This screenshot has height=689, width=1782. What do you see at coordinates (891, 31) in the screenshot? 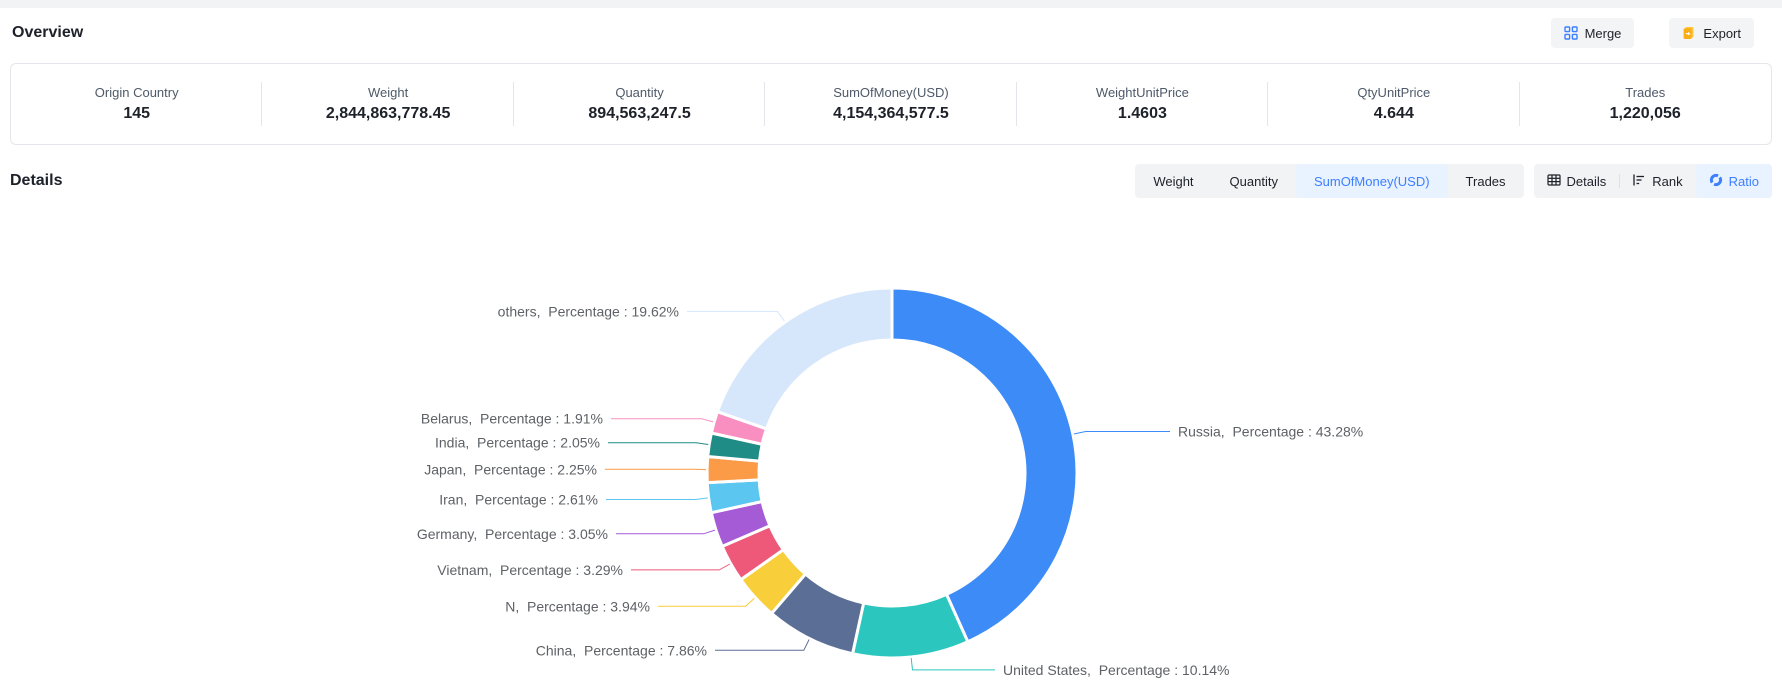
I see `overview-header: Overview Merge Export` at bounding box center [891, 31].